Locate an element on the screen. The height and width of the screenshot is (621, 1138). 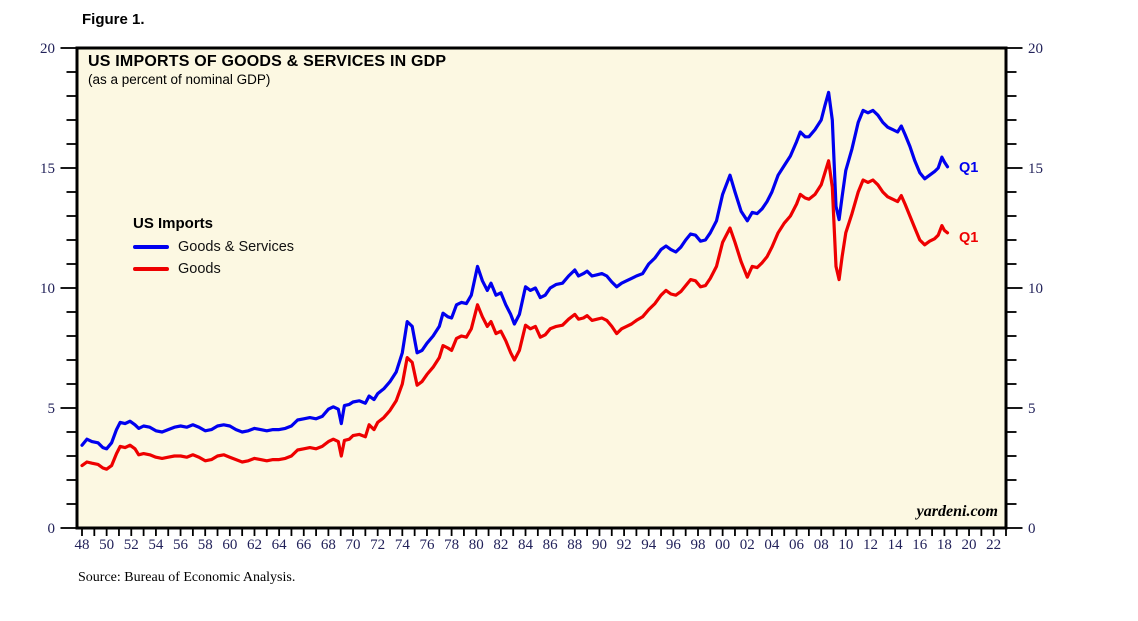
x-tick-label: 06 is located at coordinates (797, 545).